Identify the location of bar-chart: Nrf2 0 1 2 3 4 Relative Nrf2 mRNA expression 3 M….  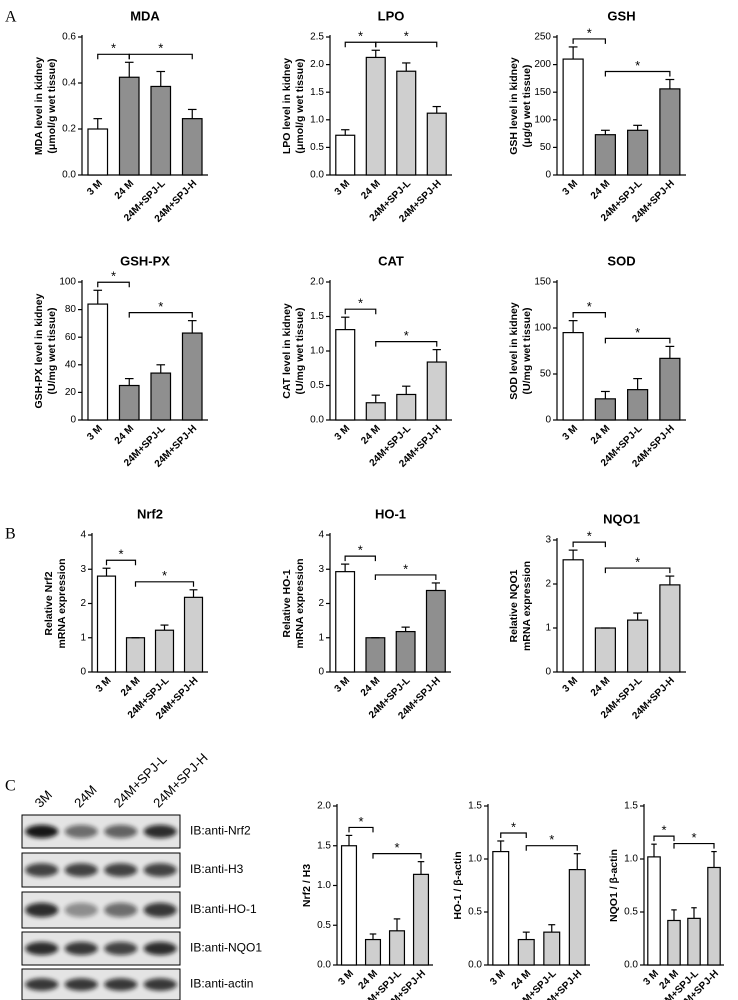
(125, 614).